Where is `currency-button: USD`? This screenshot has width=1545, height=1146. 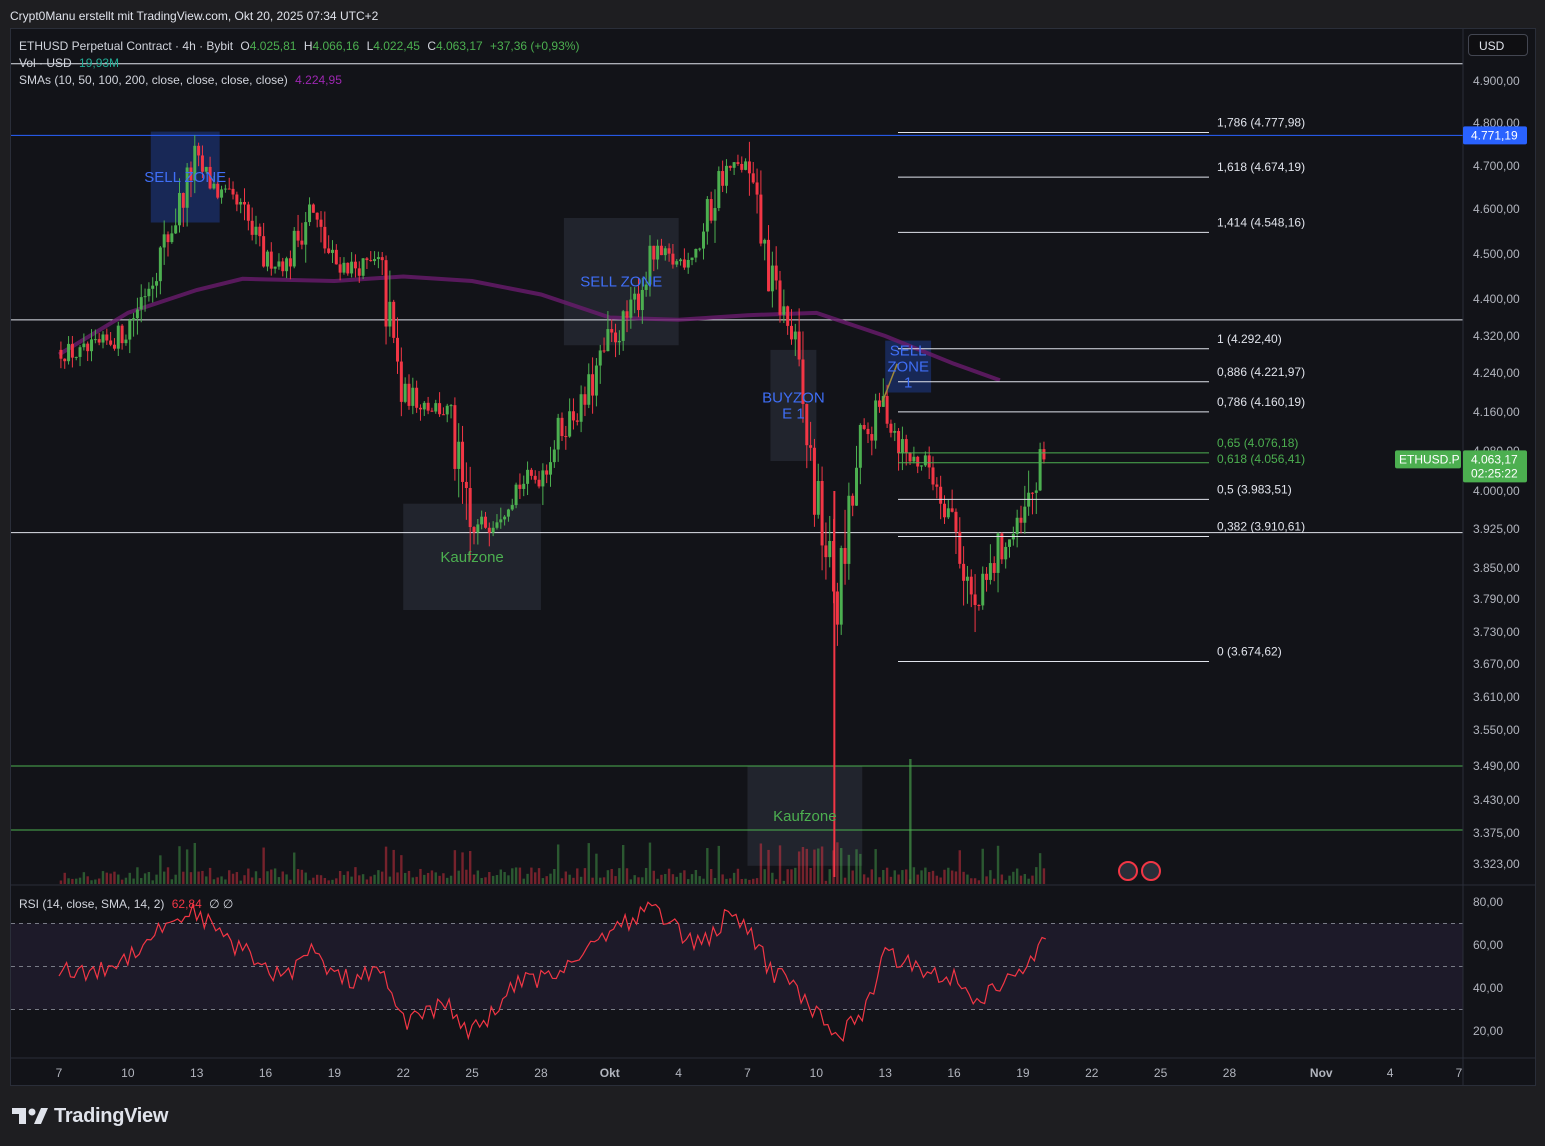
currency-button: USD is located at coordinates (1498, 45).